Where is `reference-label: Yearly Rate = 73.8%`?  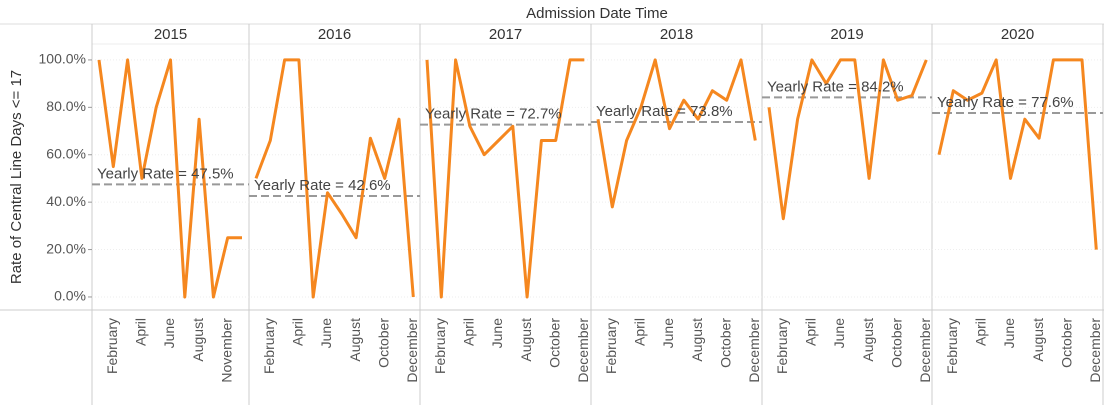
reference-label: Yearly Rate = 73.8% is located at coordinates (664, 111).